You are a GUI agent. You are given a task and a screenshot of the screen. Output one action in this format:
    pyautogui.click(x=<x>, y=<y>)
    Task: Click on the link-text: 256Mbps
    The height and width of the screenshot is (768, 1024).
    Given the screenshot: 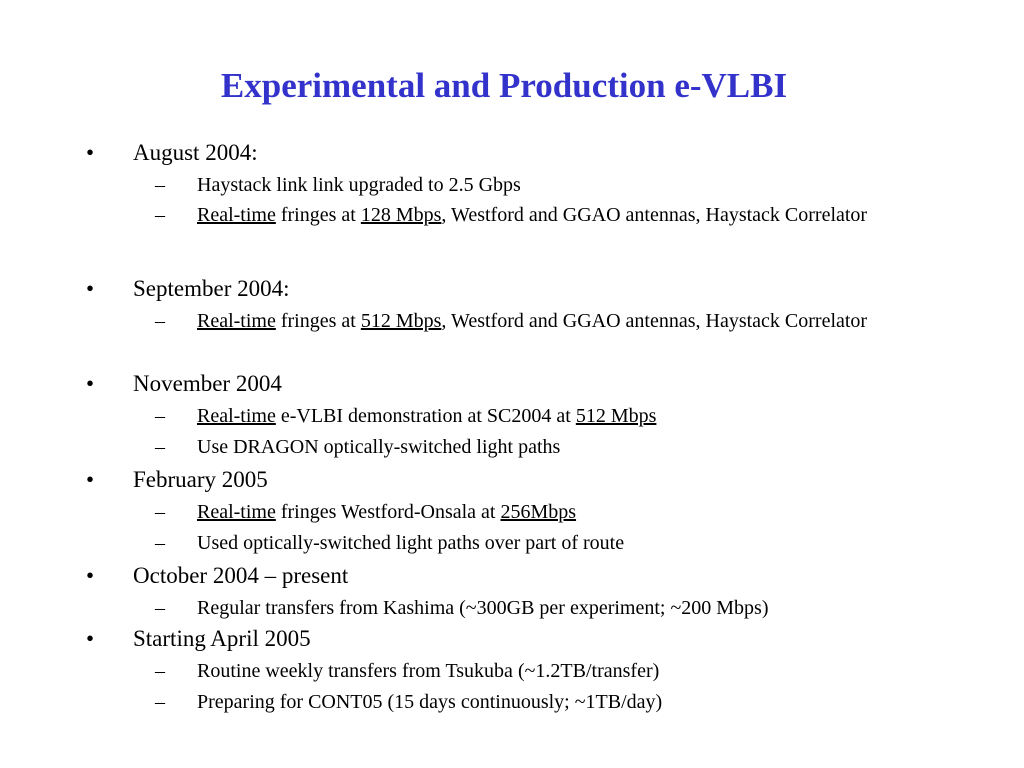 What is the action you would take?
    pyautogui.click(x=538, y=512)
    